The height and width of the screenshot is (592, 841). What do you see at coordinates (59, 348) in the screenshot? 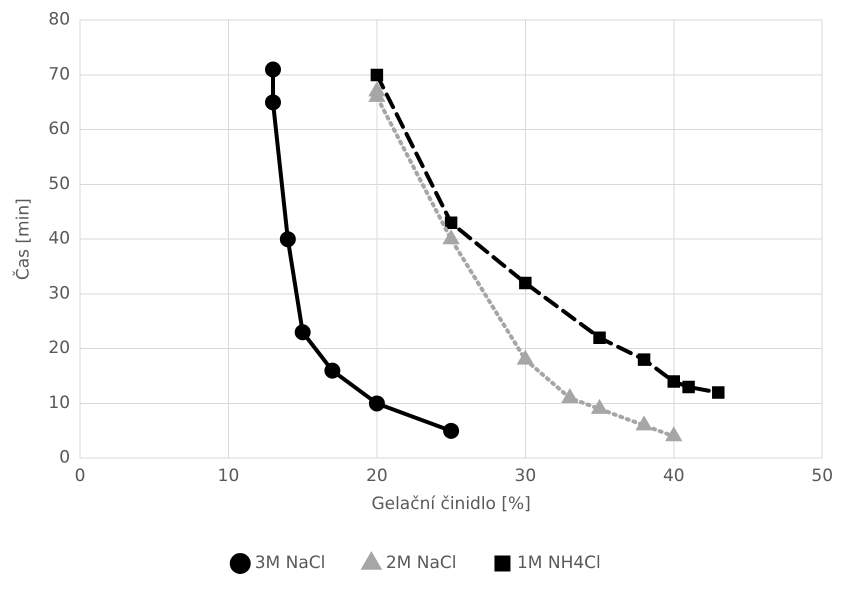
I see `y-tick-label: 20` at bounding box center [59, 348].